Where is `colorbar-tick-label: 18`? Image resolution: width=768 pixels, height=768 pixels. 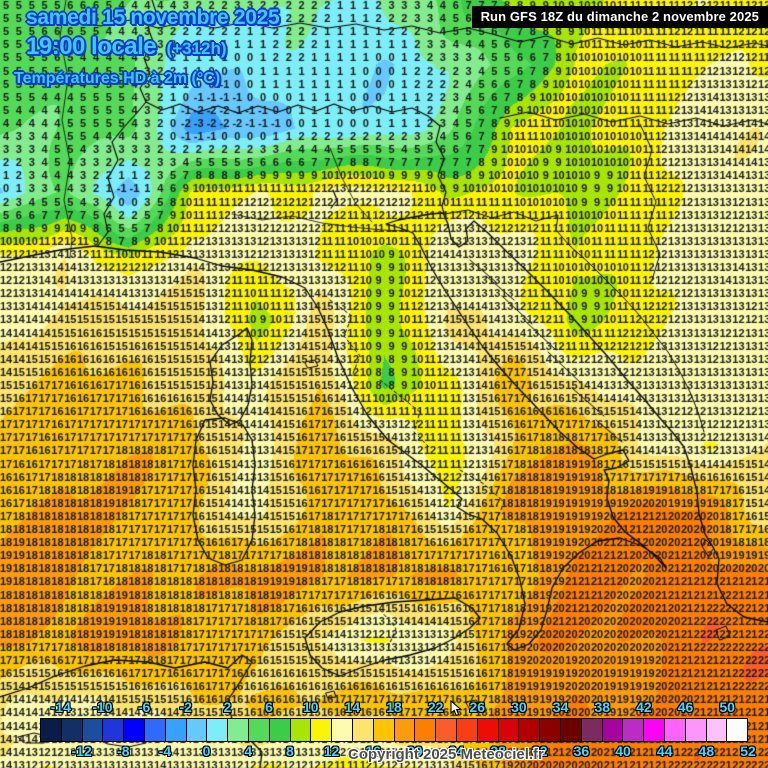 colorbar-tick-label: 18 is located at coordinates (394, 707).